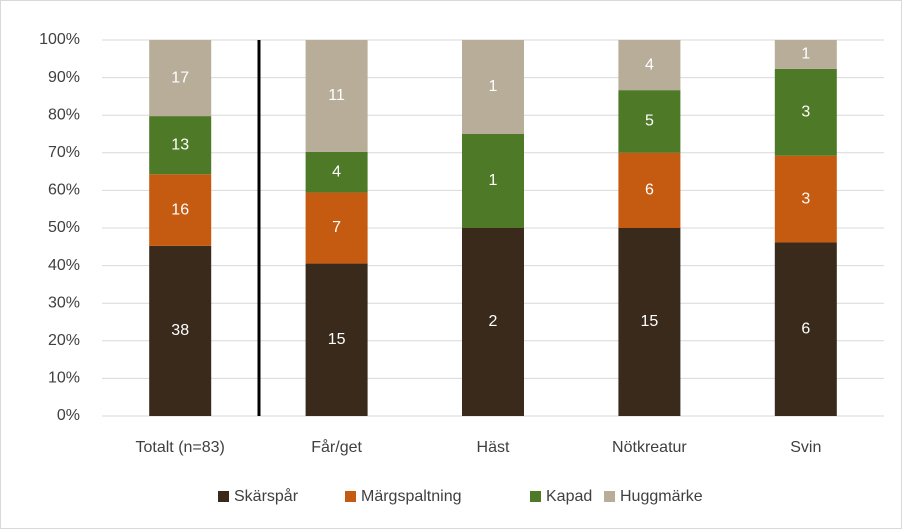  Describe the element at coordinates (411, 496) in the screenshot. I see `legend-label: Märgspaltning` at that location.